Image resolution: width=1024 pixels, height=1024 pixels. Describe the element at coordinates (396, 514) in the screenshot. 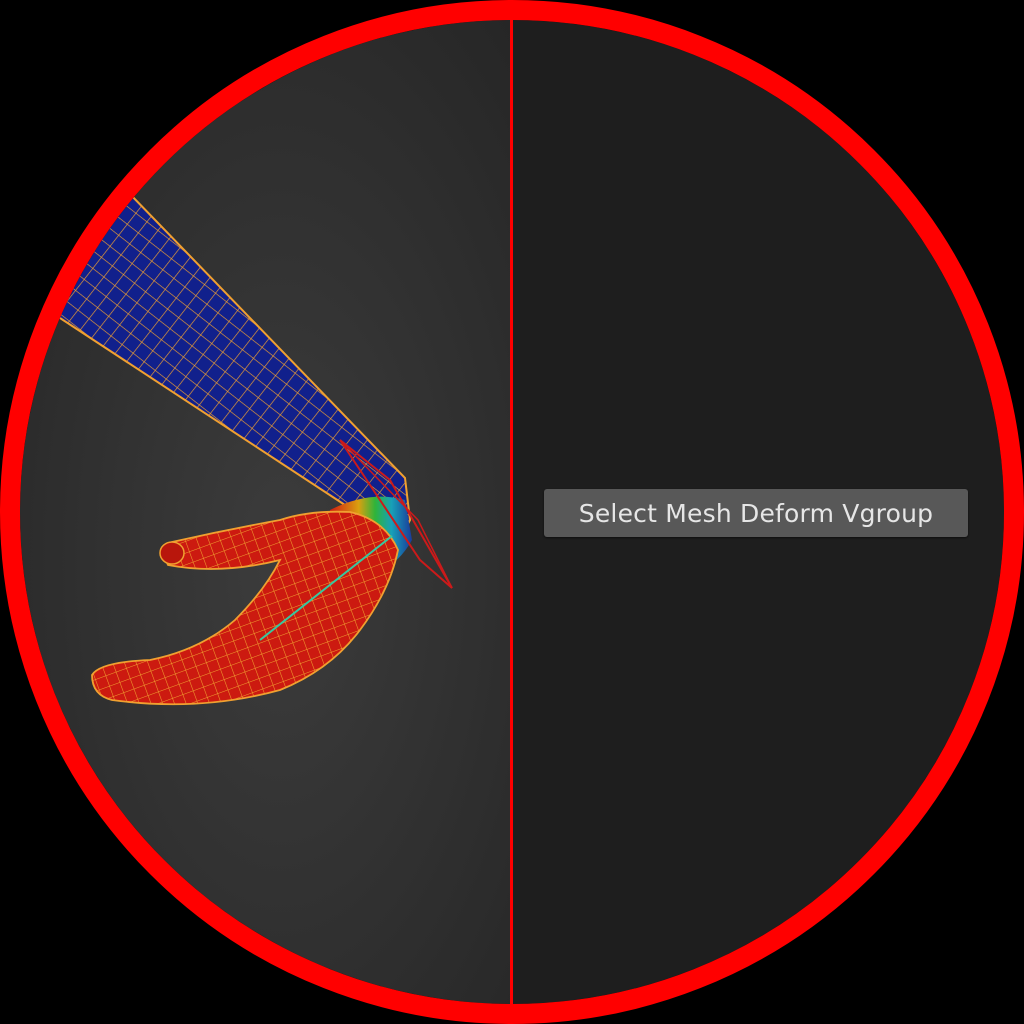

I see `armature-bone-icon` at that location.